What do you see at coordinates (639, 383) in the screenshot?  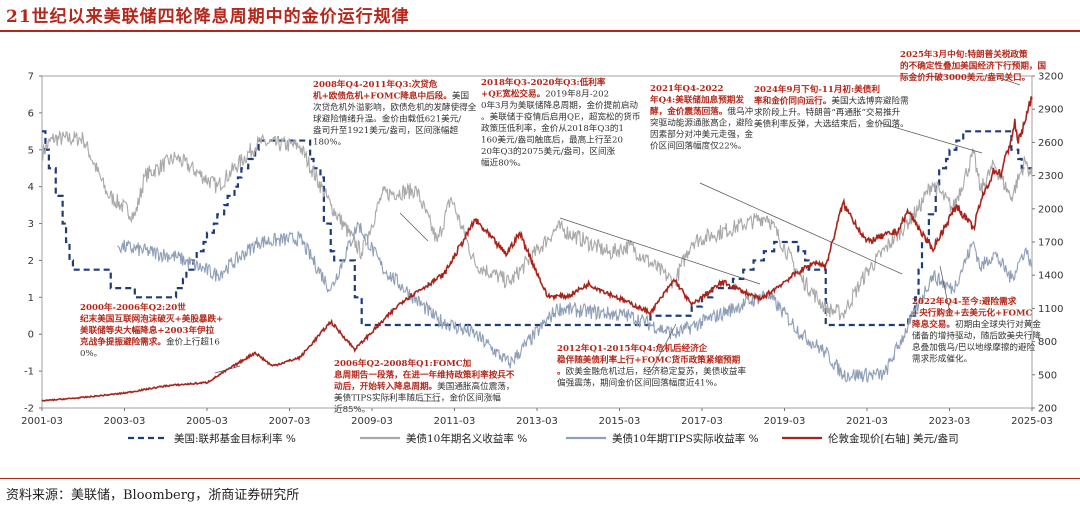 I see `annotation-line: 偏强震荡，期间金价区间回落幅度近41%。` at bounding box center [639, 383].